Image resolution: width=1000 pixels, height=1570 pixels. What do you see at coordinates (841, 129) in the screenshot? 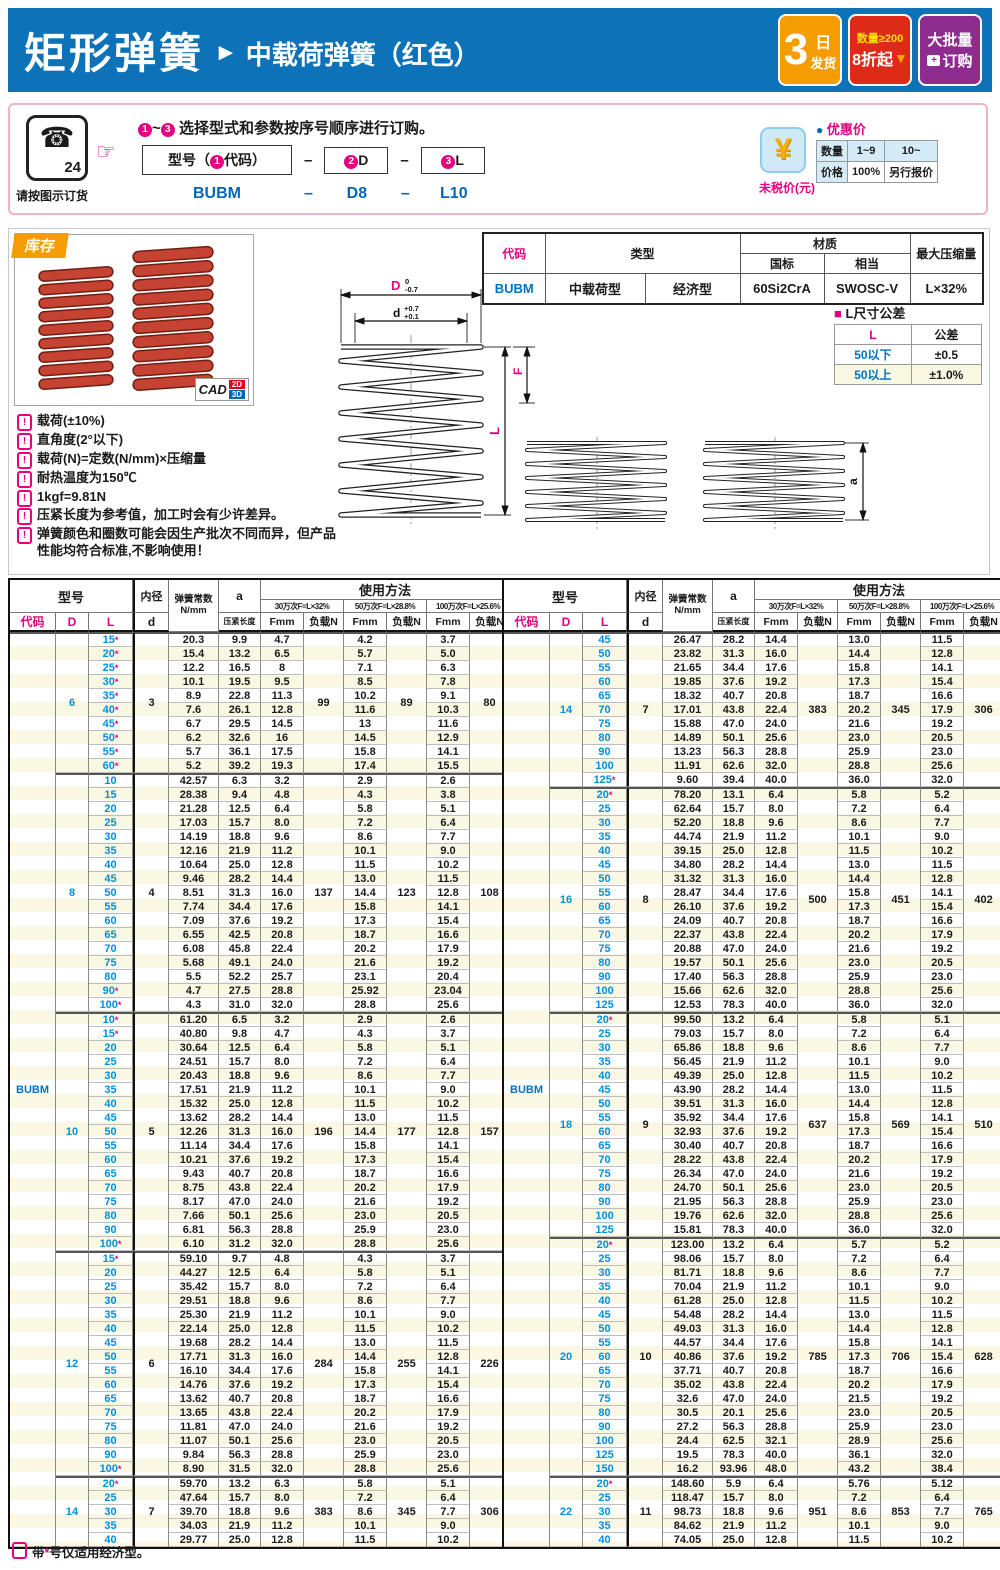
I see `discount-price-title: ● 优惠价` at bounding box center [841, 129].